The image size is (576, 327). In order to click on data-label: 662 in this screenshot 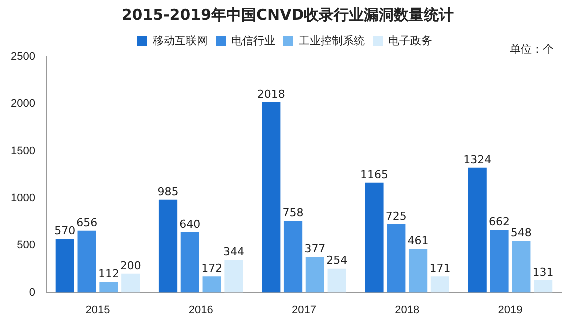, I will do `click(499, 222)`.